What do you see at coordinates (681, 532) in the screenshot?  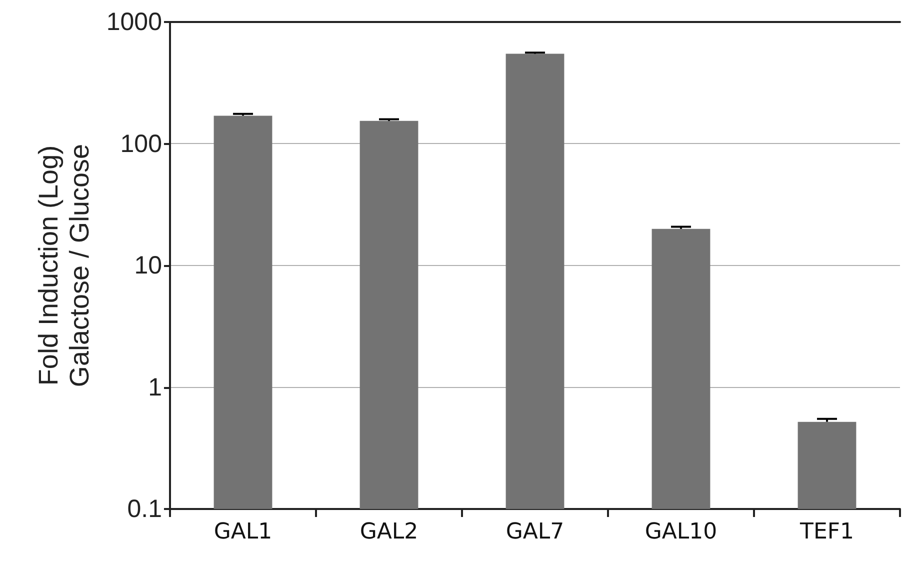 I see `x-tick-label: GAL10` at bounding box center [681, 532].